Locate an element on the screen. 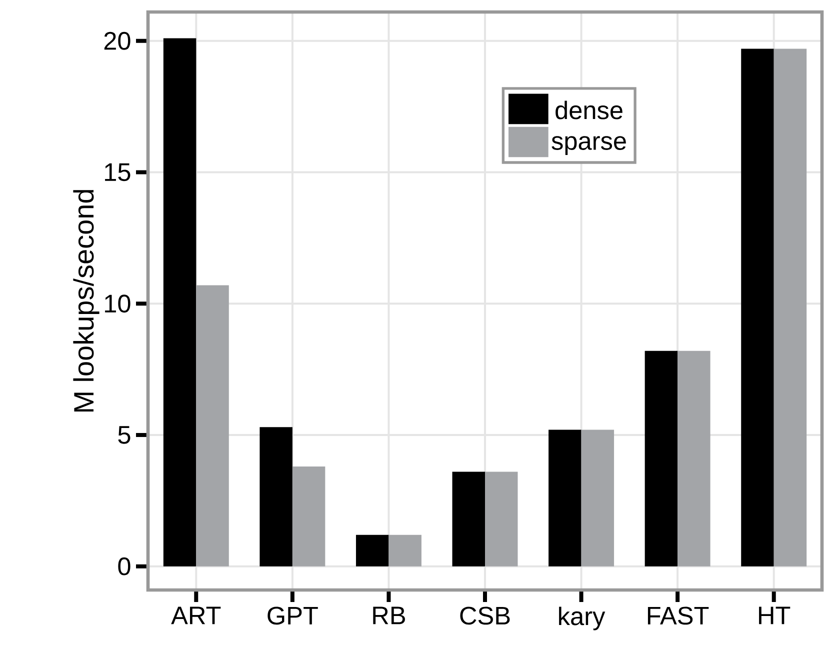  x-tick-label: ART is located at coordinates (196, 615).